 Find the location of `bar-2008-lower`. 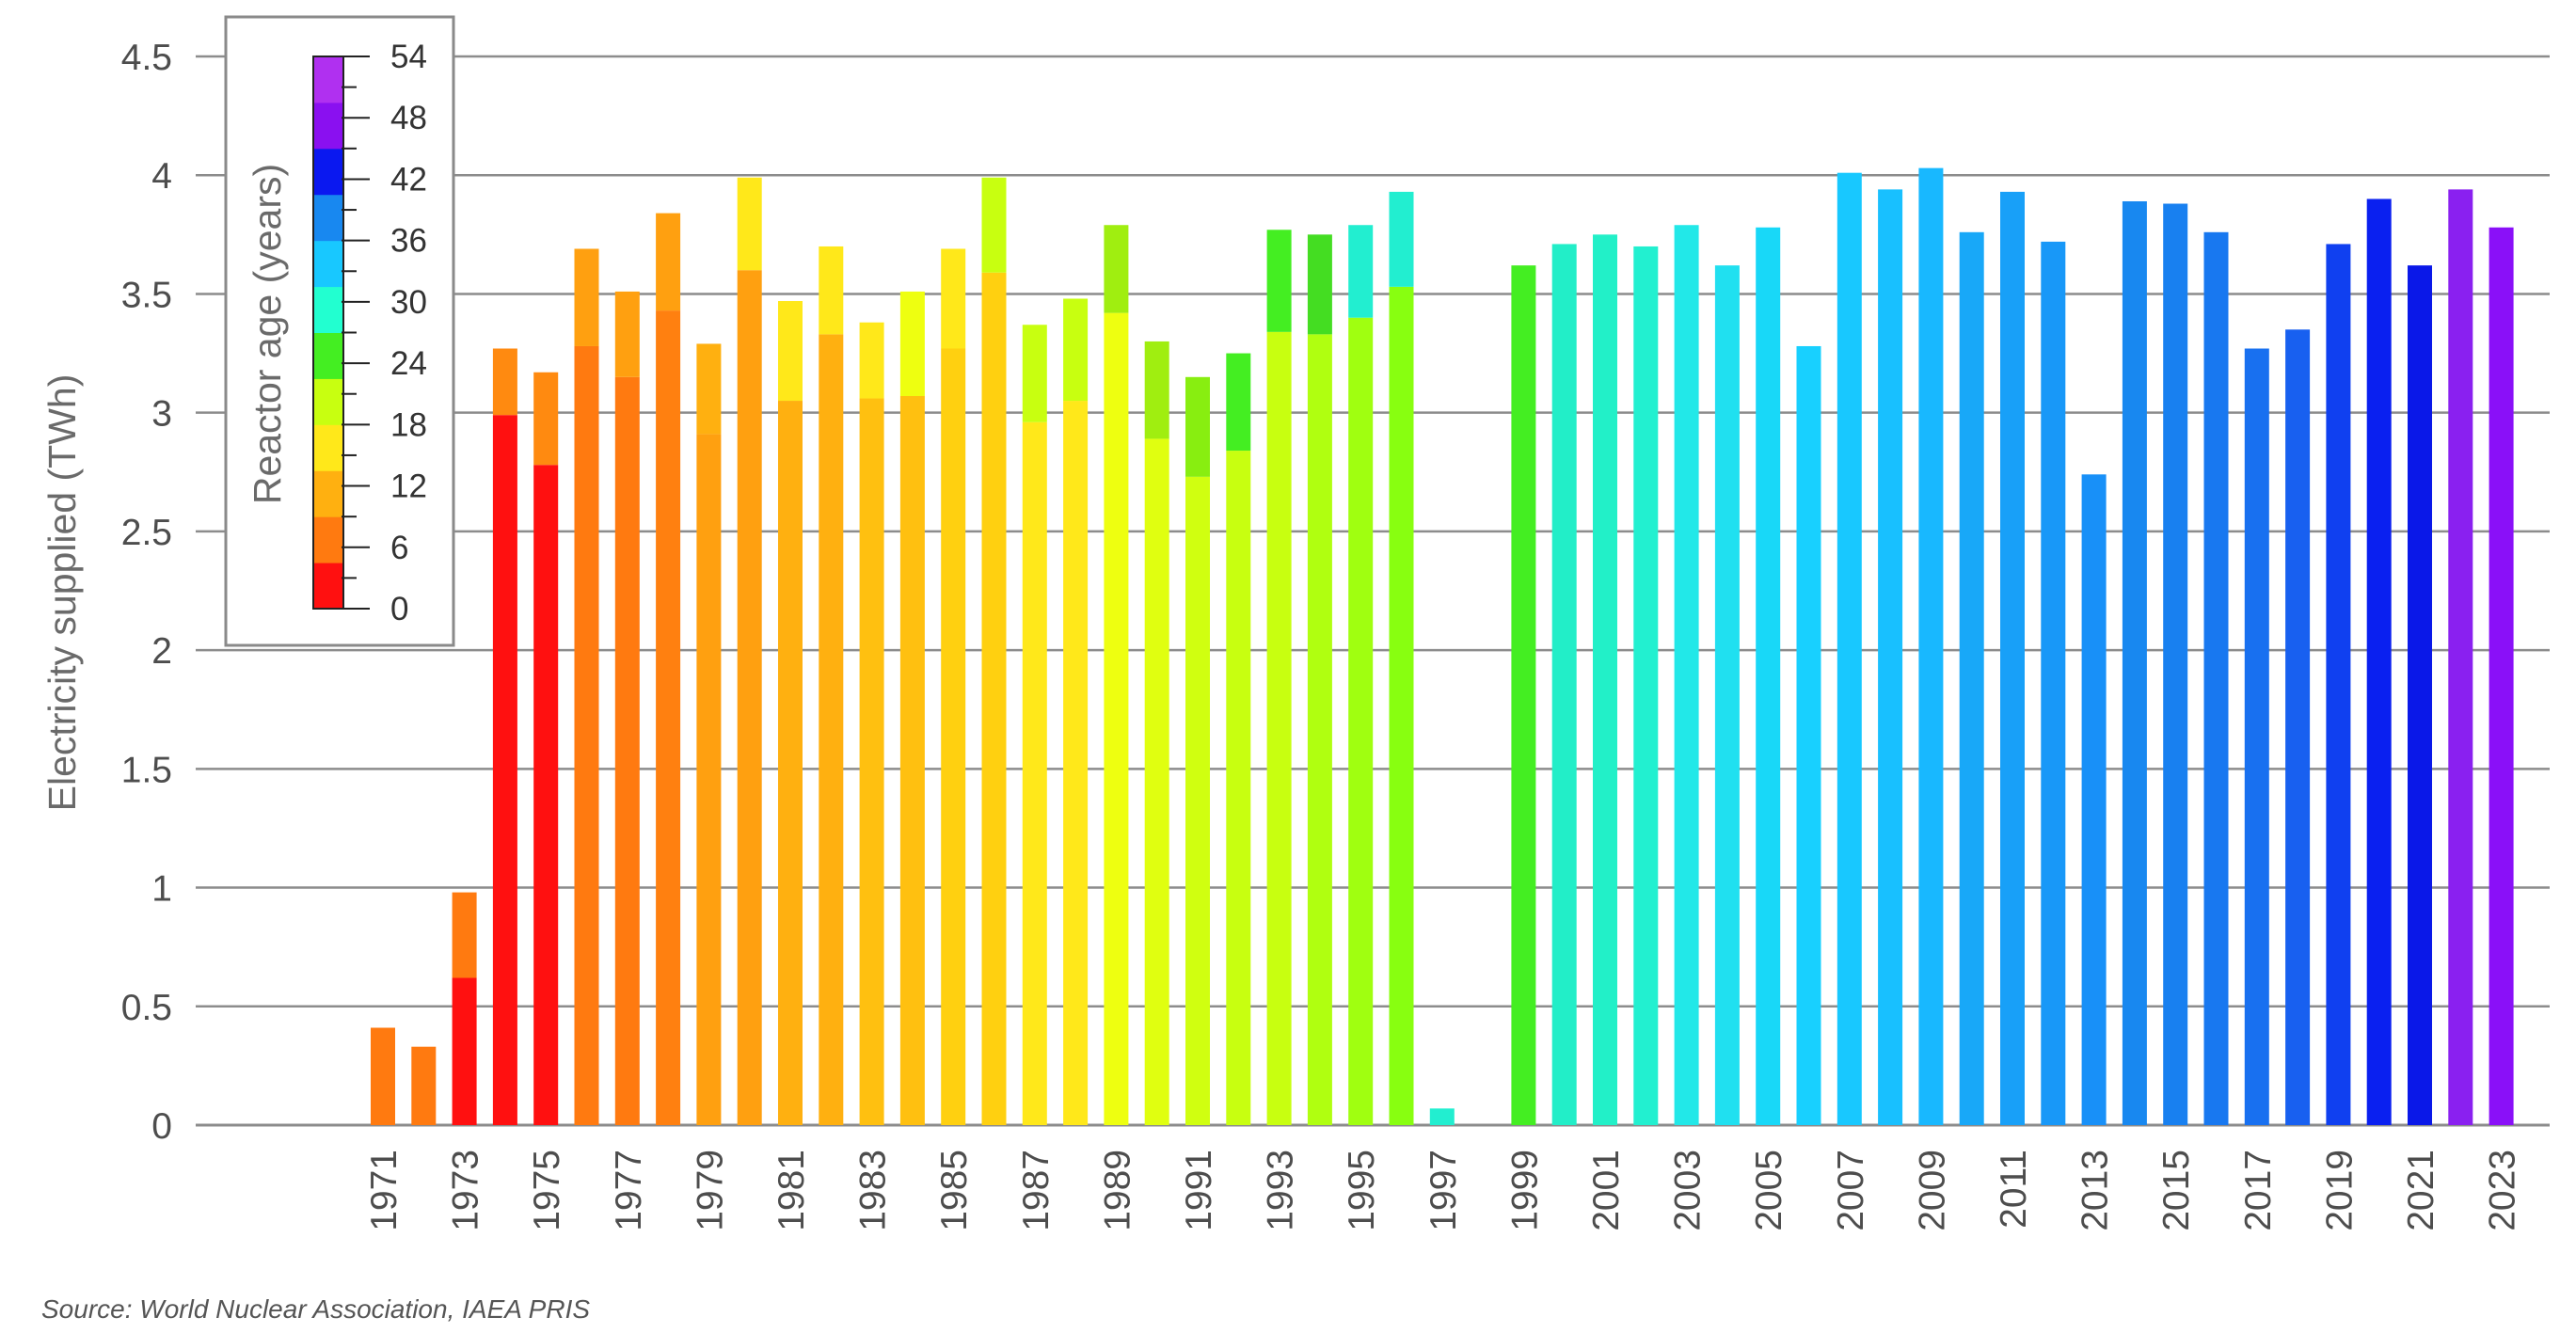

bar-2008-lower is located at coordinates (1891, 657).